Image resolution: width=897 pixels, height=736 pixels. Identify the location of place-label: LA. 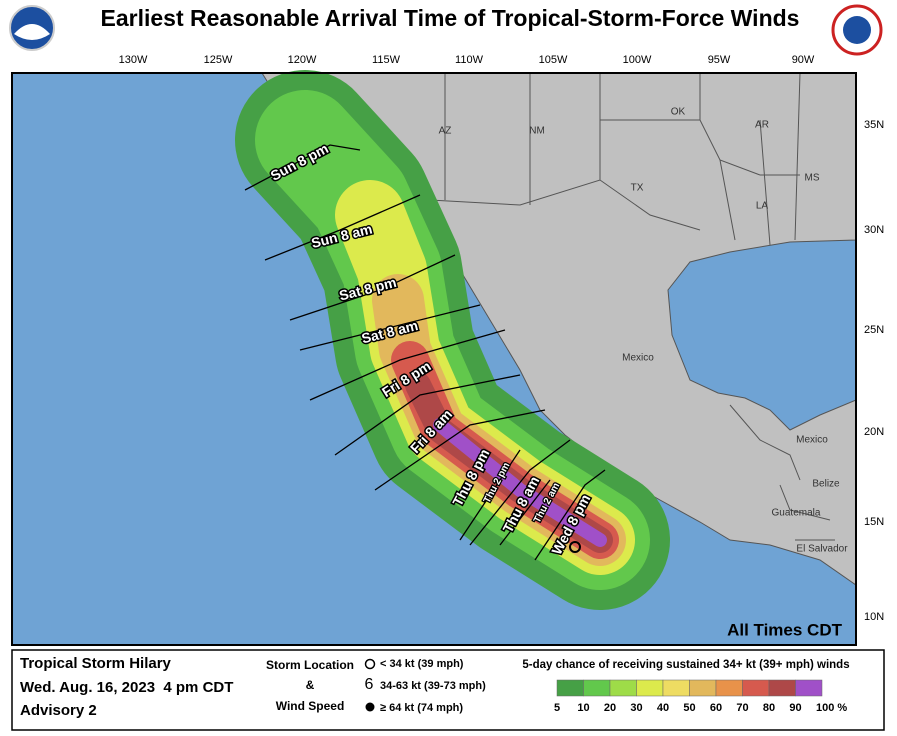
(762, 206).